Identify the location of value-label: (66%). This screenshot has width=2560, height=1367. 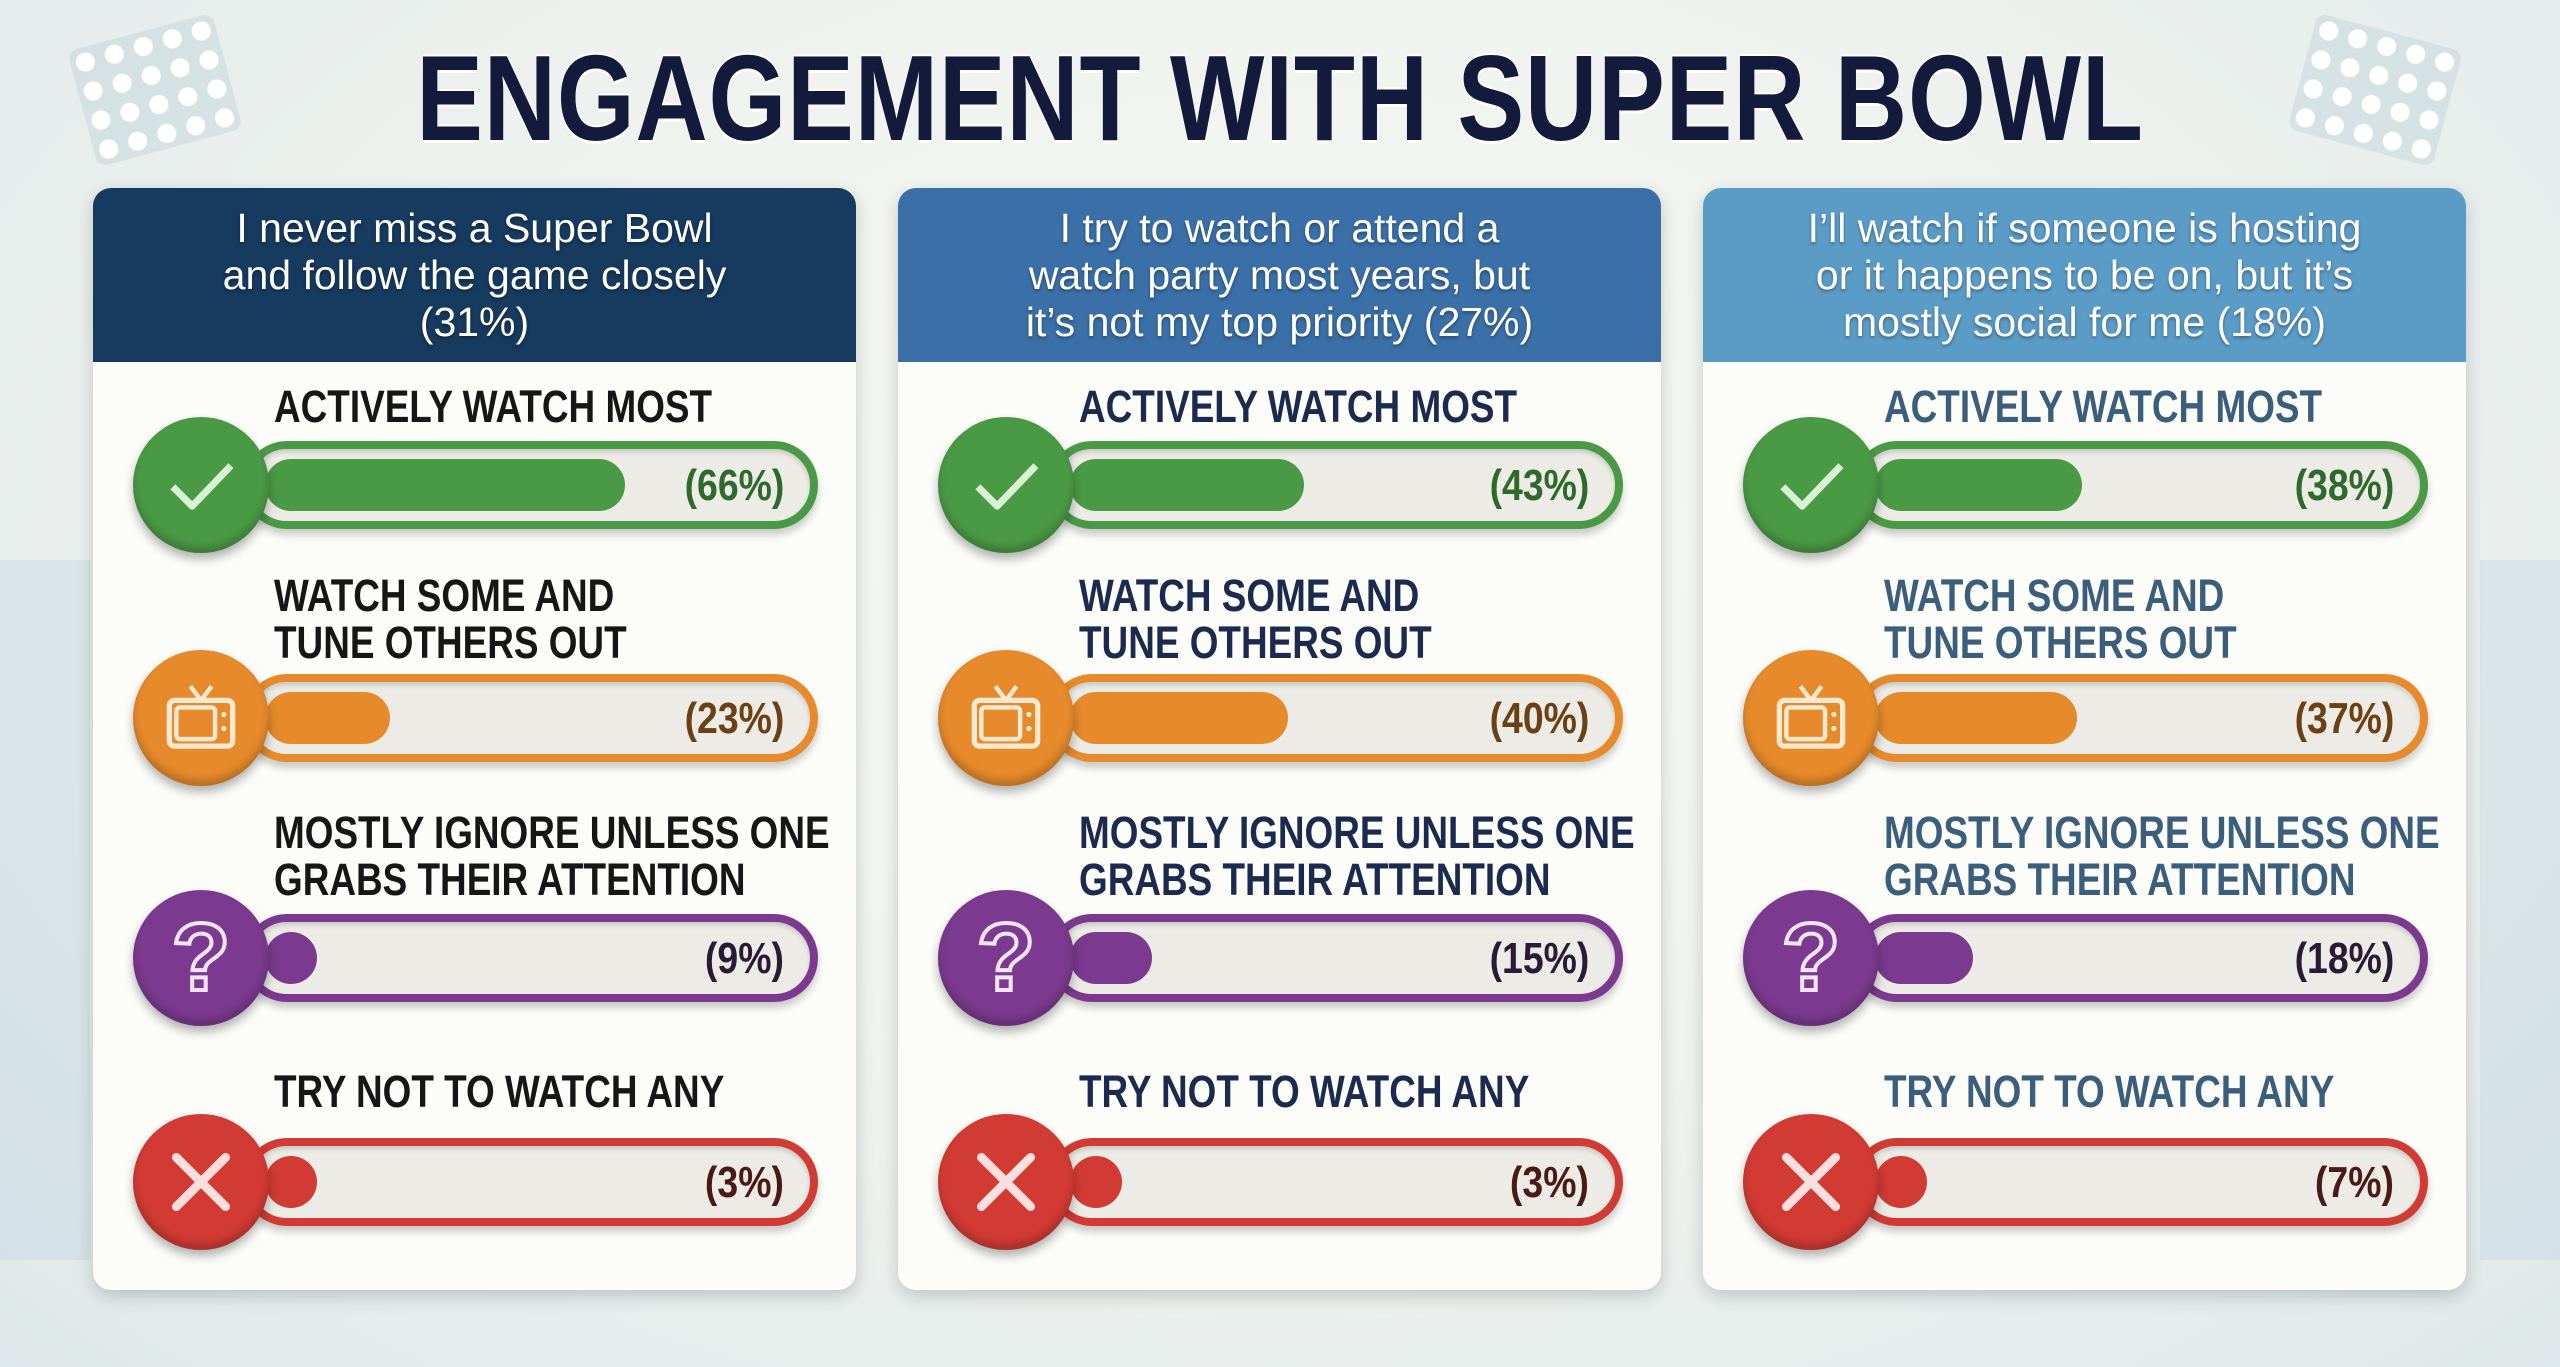
(734, 485).